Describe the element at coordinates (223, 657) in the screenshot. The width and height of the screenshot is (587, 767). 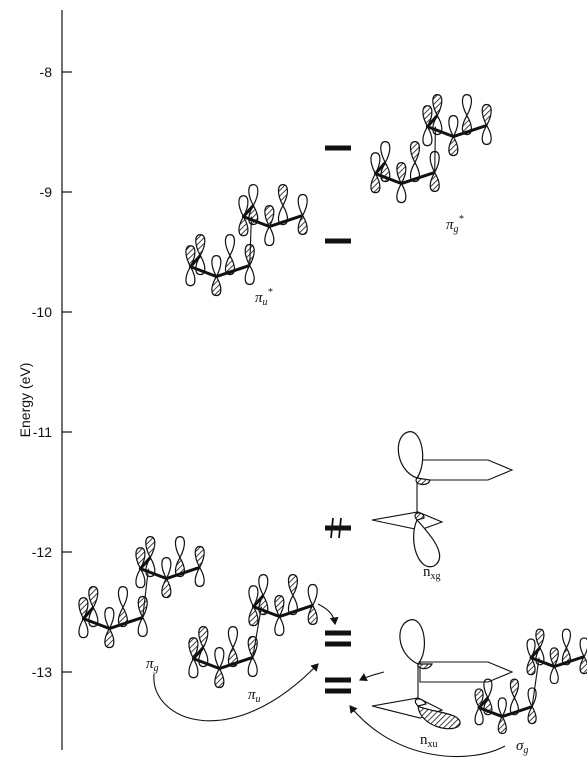
I see `orbital-pi-u-ring-a` at that location.